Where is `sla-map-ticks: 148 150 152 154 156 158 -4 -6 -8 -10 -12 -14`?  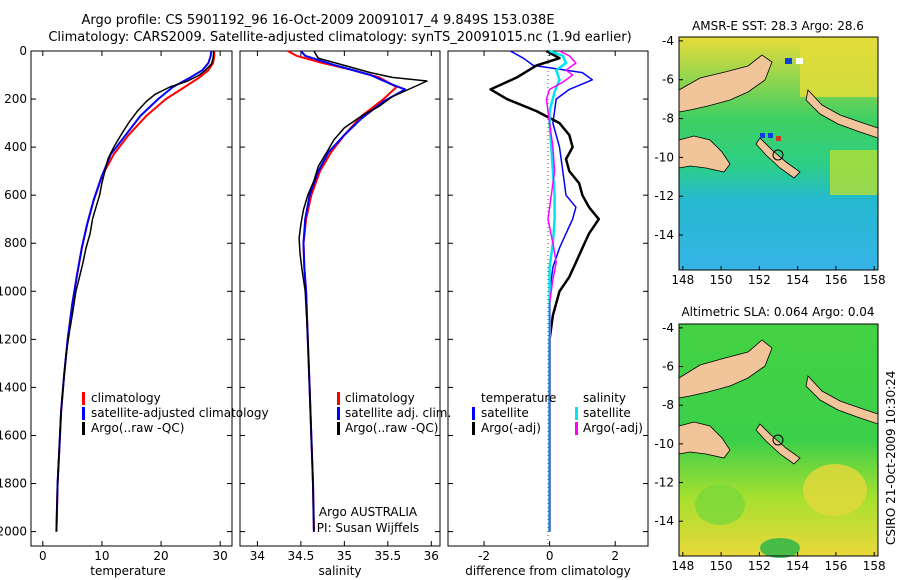 sla-map-ticks: 148 150 152 154 156 158 -4 -6 -8 -10 -12 -14 is located at coordinates (769, 447).